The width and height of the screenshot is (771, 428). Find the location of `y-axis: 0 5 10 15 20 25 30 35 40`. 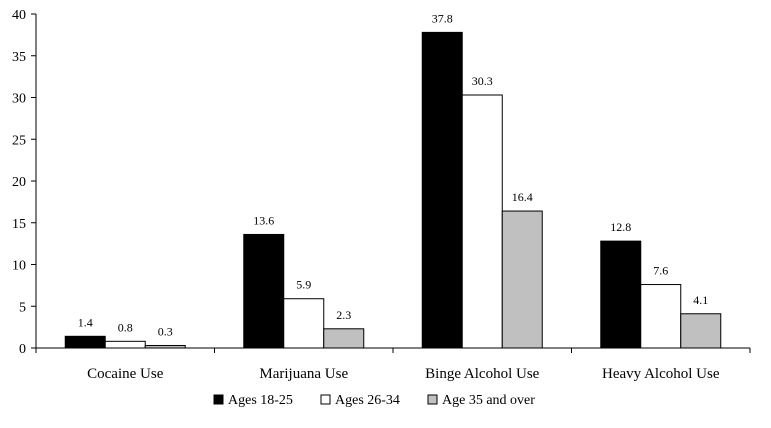

y-axis: 0 5 10 15 20 25 30 35 40 is located at coordinates (24, 182).